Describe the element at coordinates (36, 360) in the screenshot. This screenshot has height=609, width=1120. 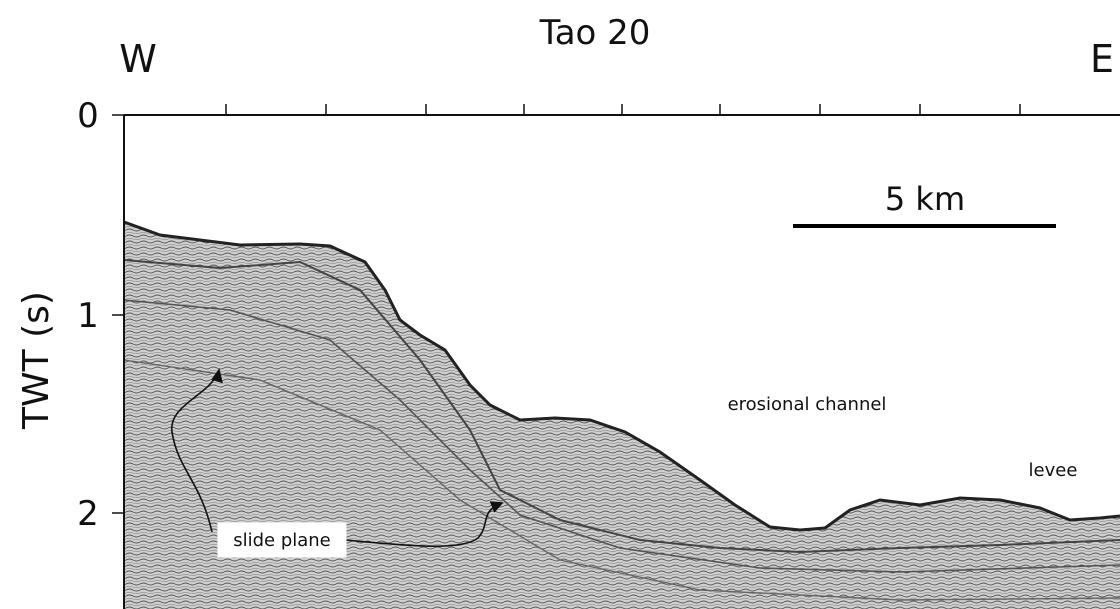
I see `y-axis-title: TWT (s)` at that location.